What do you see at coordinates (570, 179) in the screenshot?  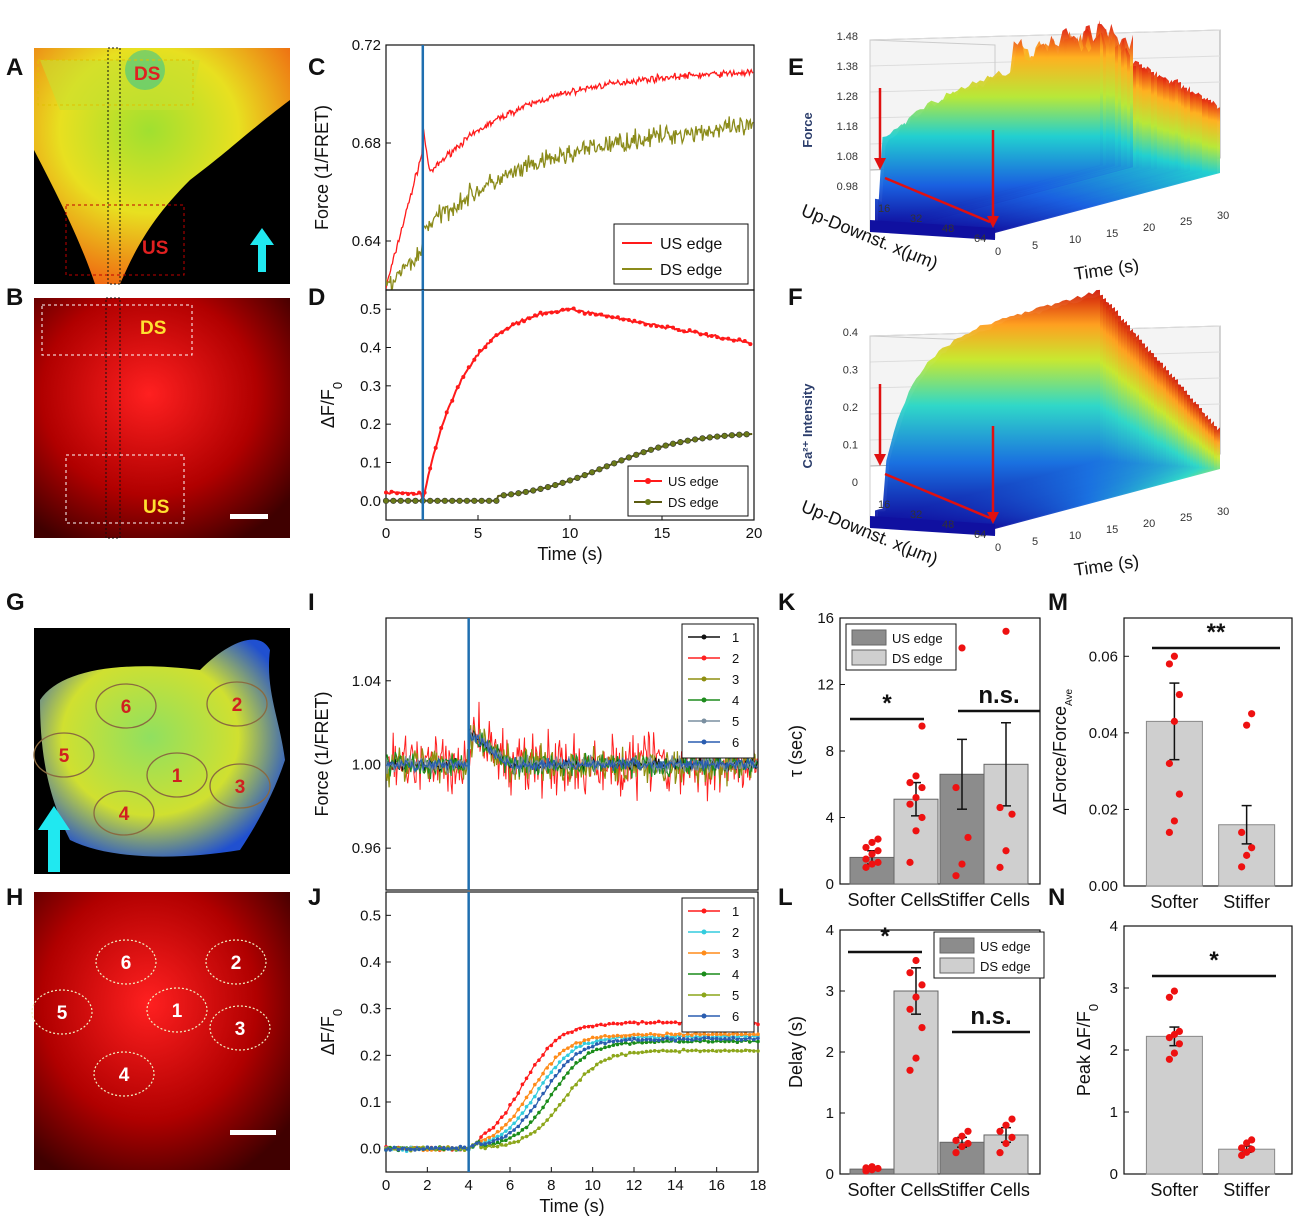 I see `plot-area` at bounding box center [570, 179].